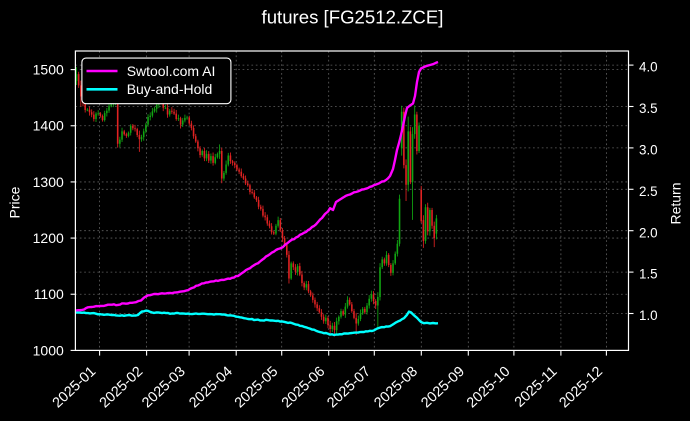 This screenshot has height=421, width=690. Describe the element at coordinates (353, 17) in the screenshot. I see `svg-text: futures [FG2512.ZCE]` at that location.